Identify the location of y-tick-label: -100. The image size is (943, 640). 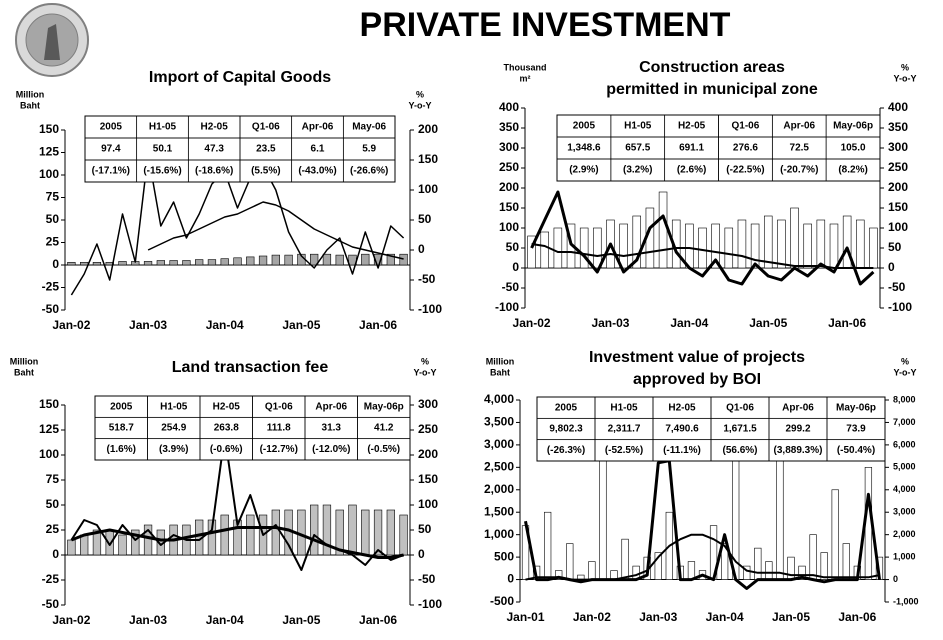
(507, 307).